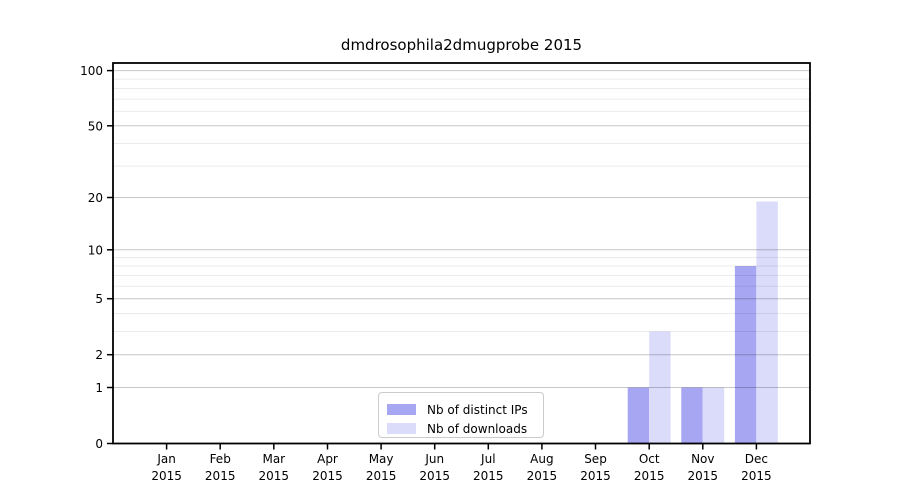 The height and width of the screenshot is (500, 900). I want to click on legend-swatch-distinct-ips, so click(401, 409).